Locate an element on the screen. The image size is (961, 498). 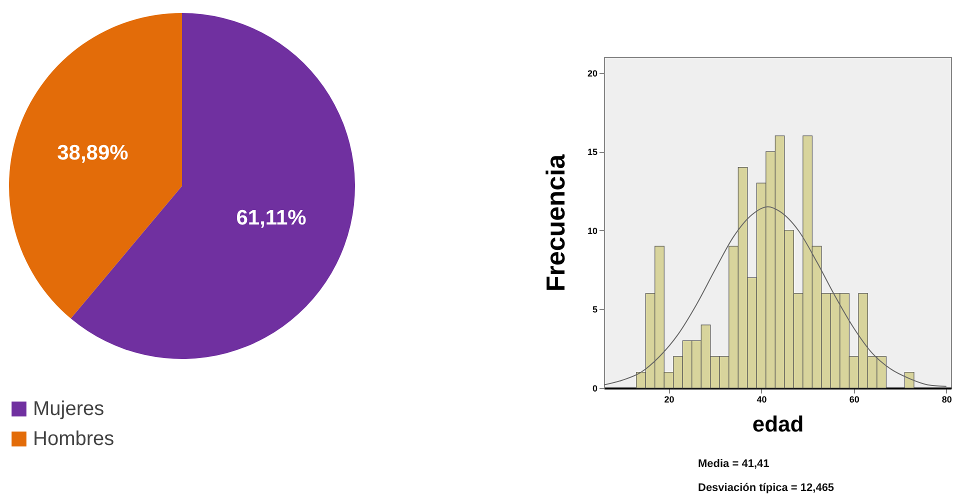
y-axis-title: Frecuencia is located at coordinates (555, 223).